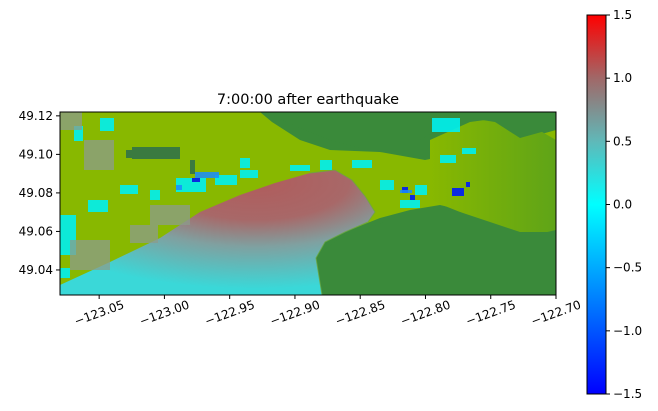 Image resolution: width=658 pixels, height=411 pixels. What do you see at coordinates (36, 231) in the screenshot?
I see `y-tick-label: 49.06` at bounding box center [36, 231].